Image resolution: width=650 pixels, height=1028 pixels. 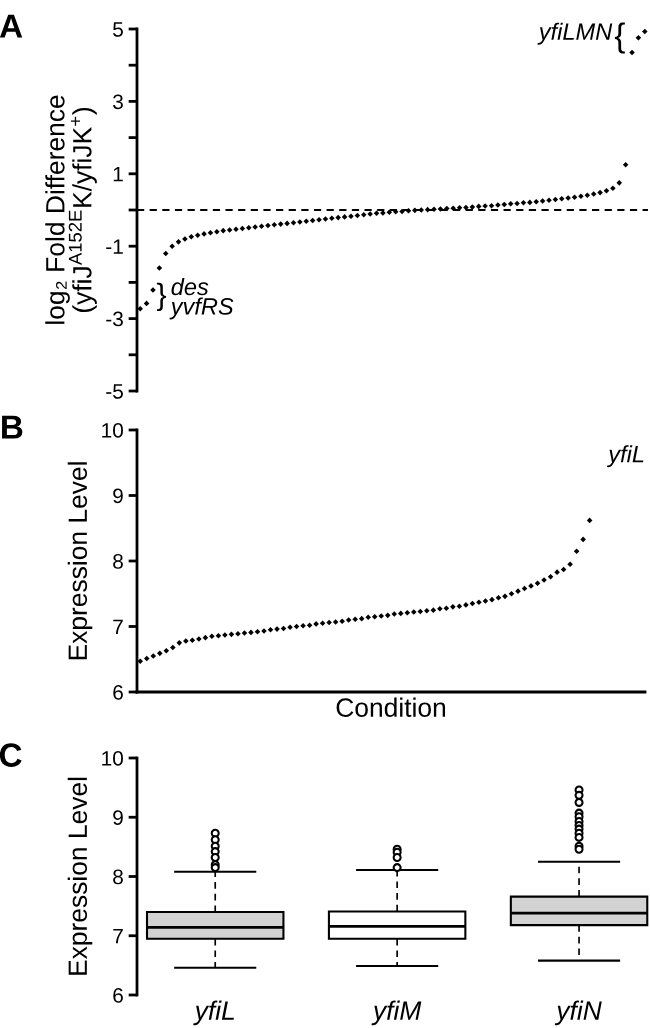 I want to click on annotation: yfiL, so click(x=625, y=456).